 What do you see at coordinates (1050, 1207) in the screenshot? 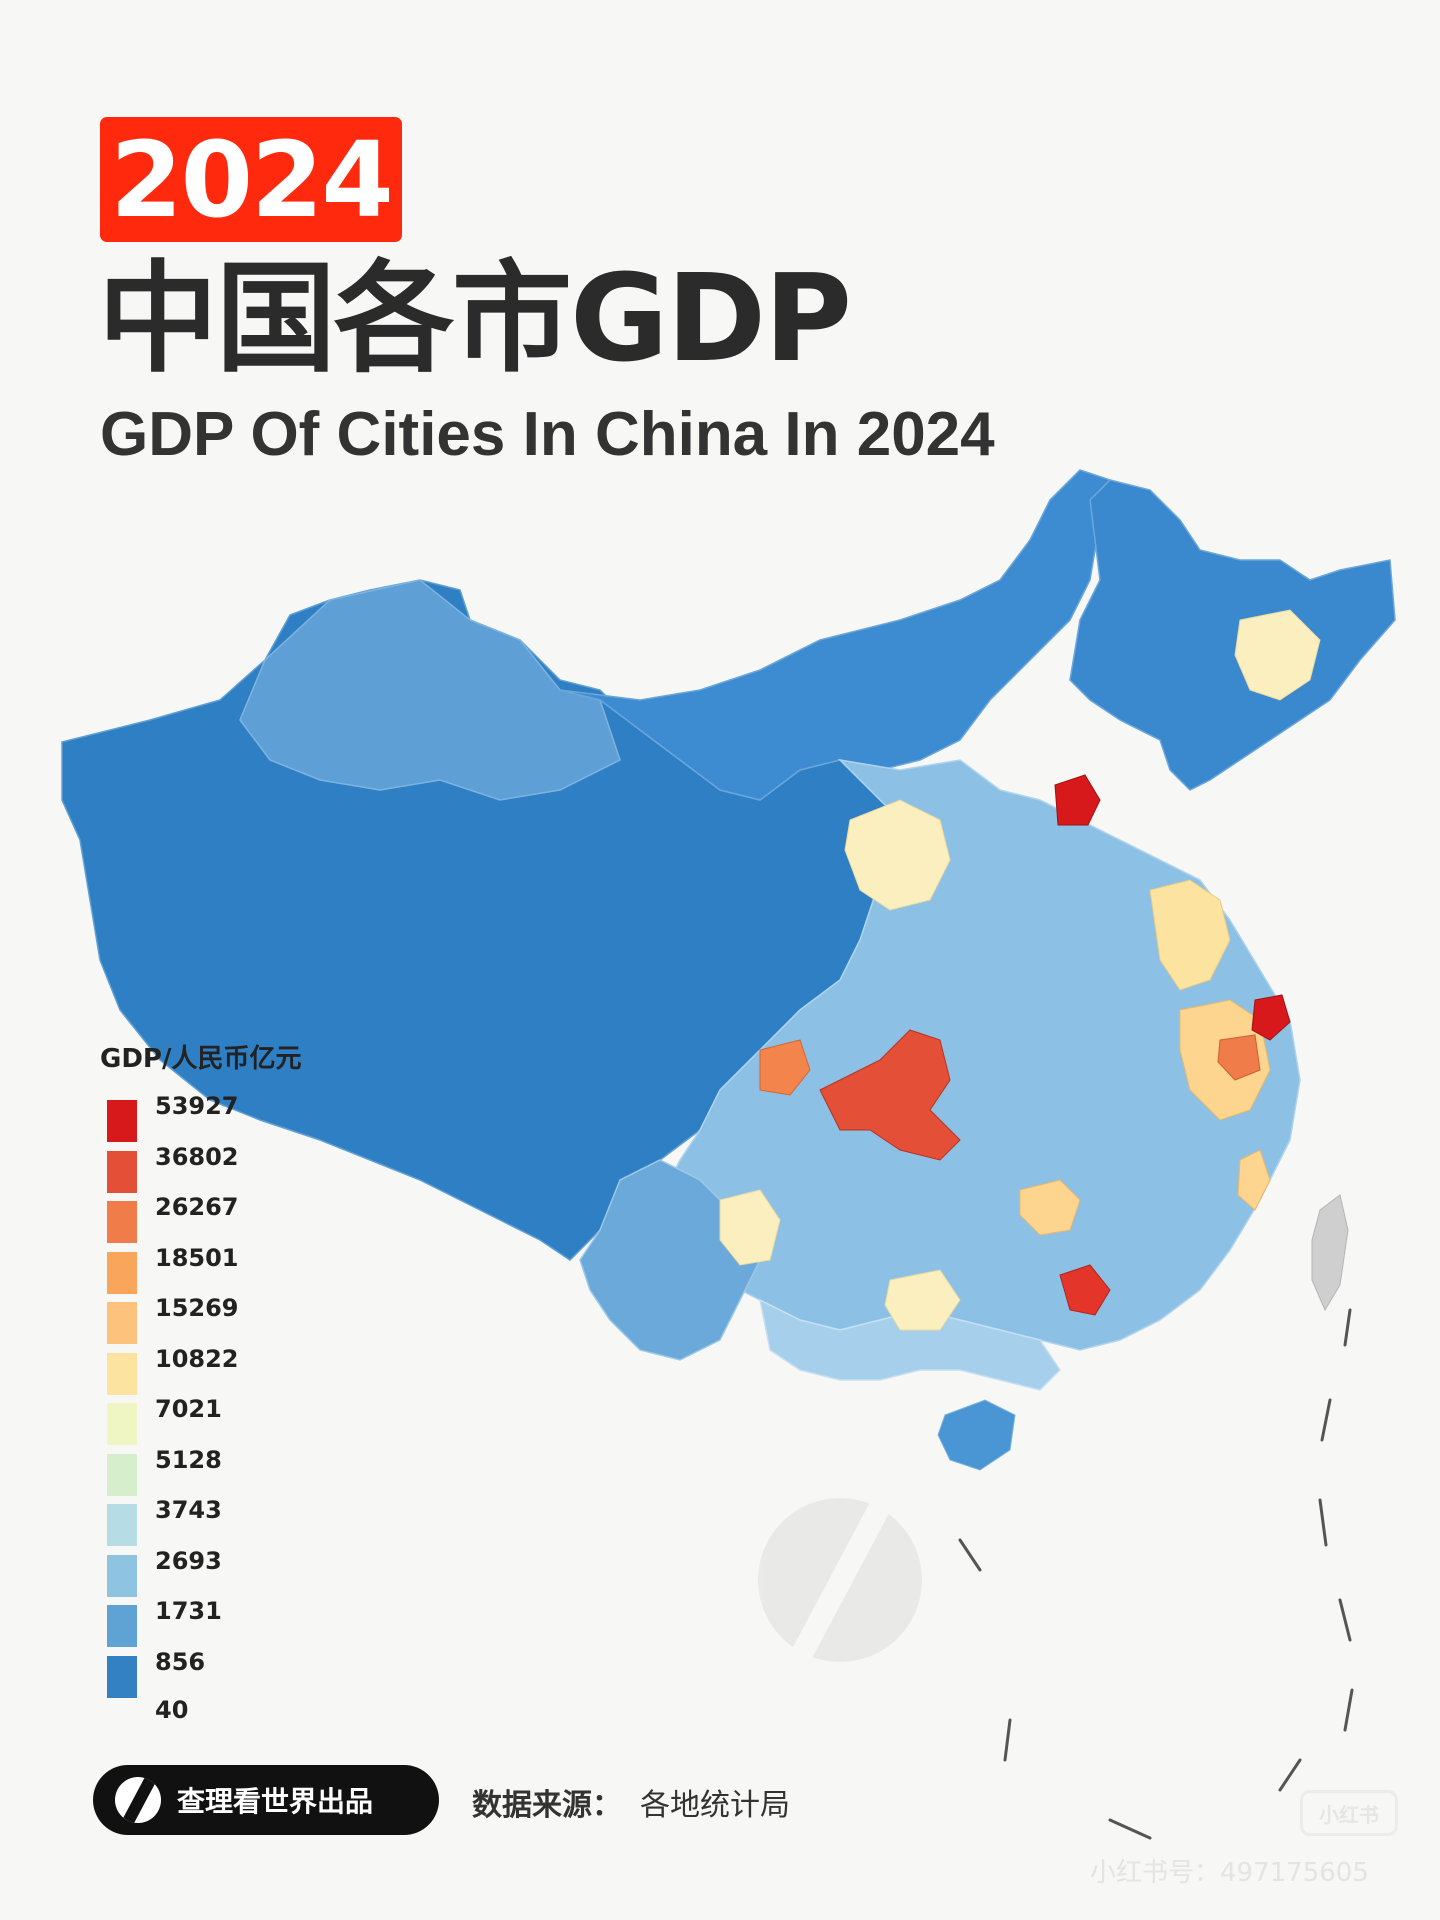
I see `map-region-yellow-south` at bounding box center [1050, 1207].